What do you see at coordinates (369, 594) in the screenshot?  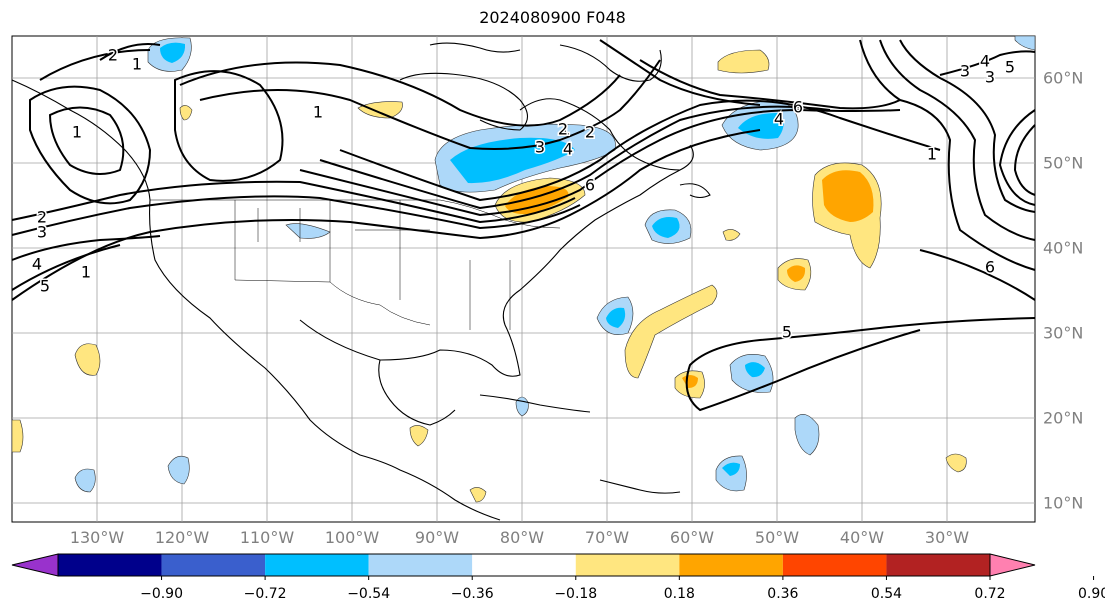 I see `colorbar-tick-label: −0.54` at bounding box center [369, 594].